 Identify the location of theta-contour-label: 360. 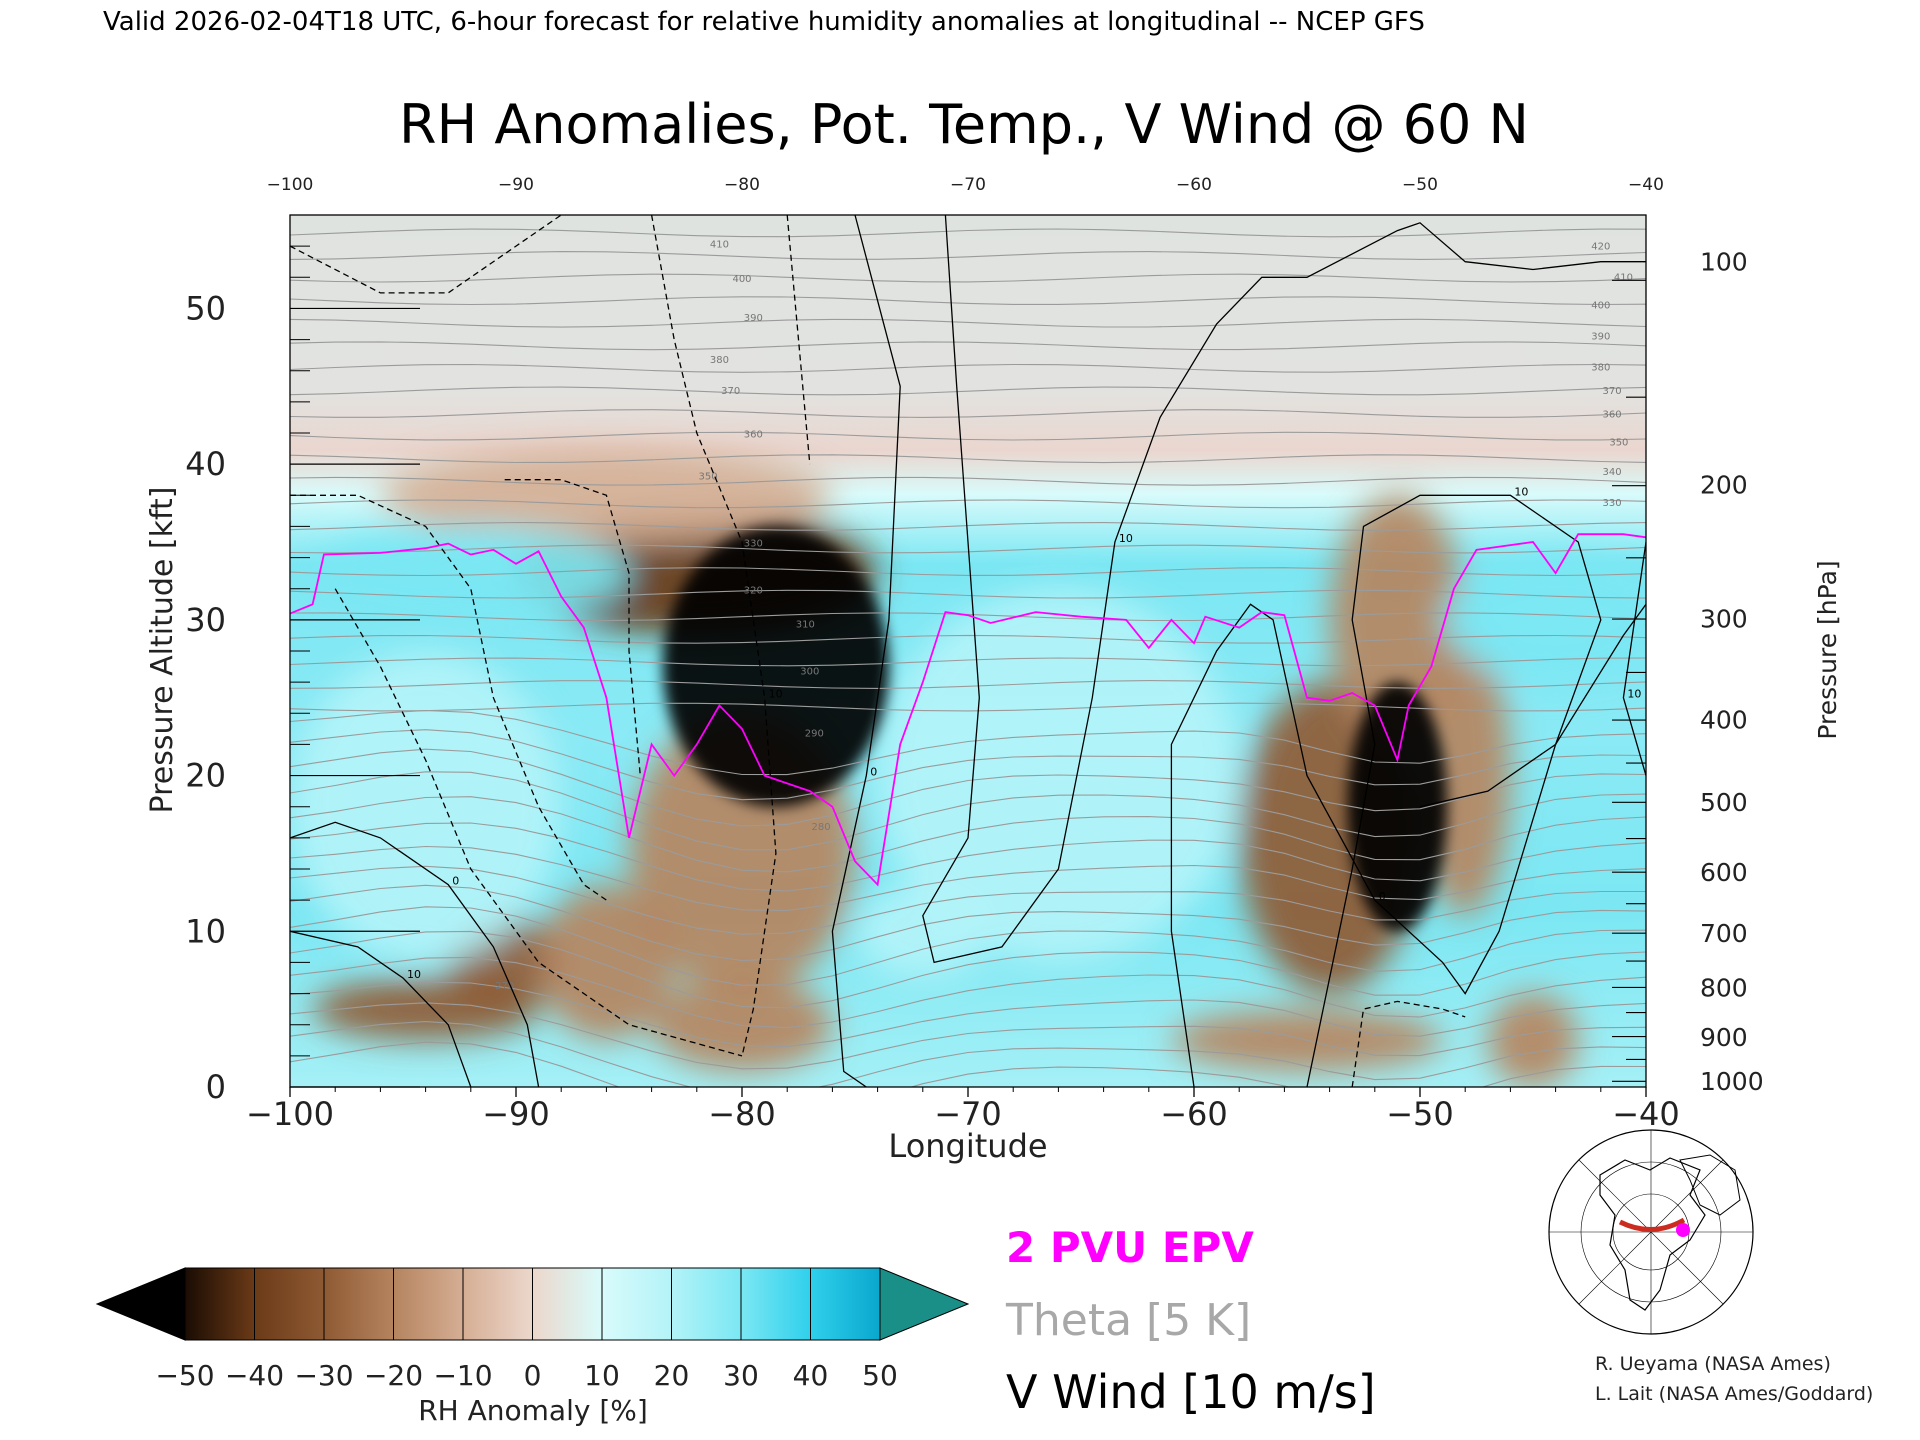
(1612, 414).